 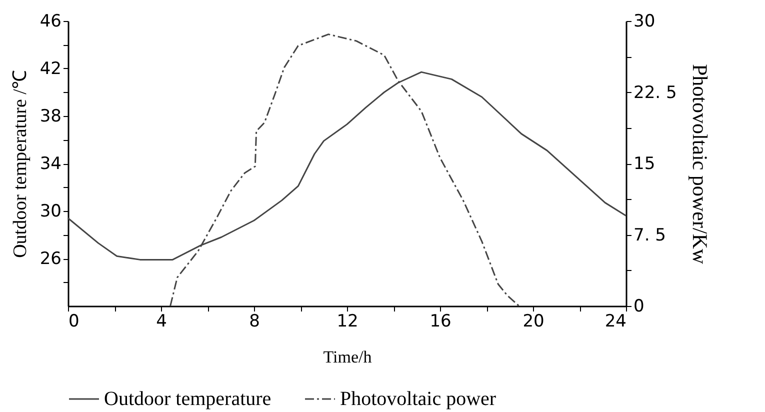 I want to click on x-tick-label: 16, so click(x=441, y=322).